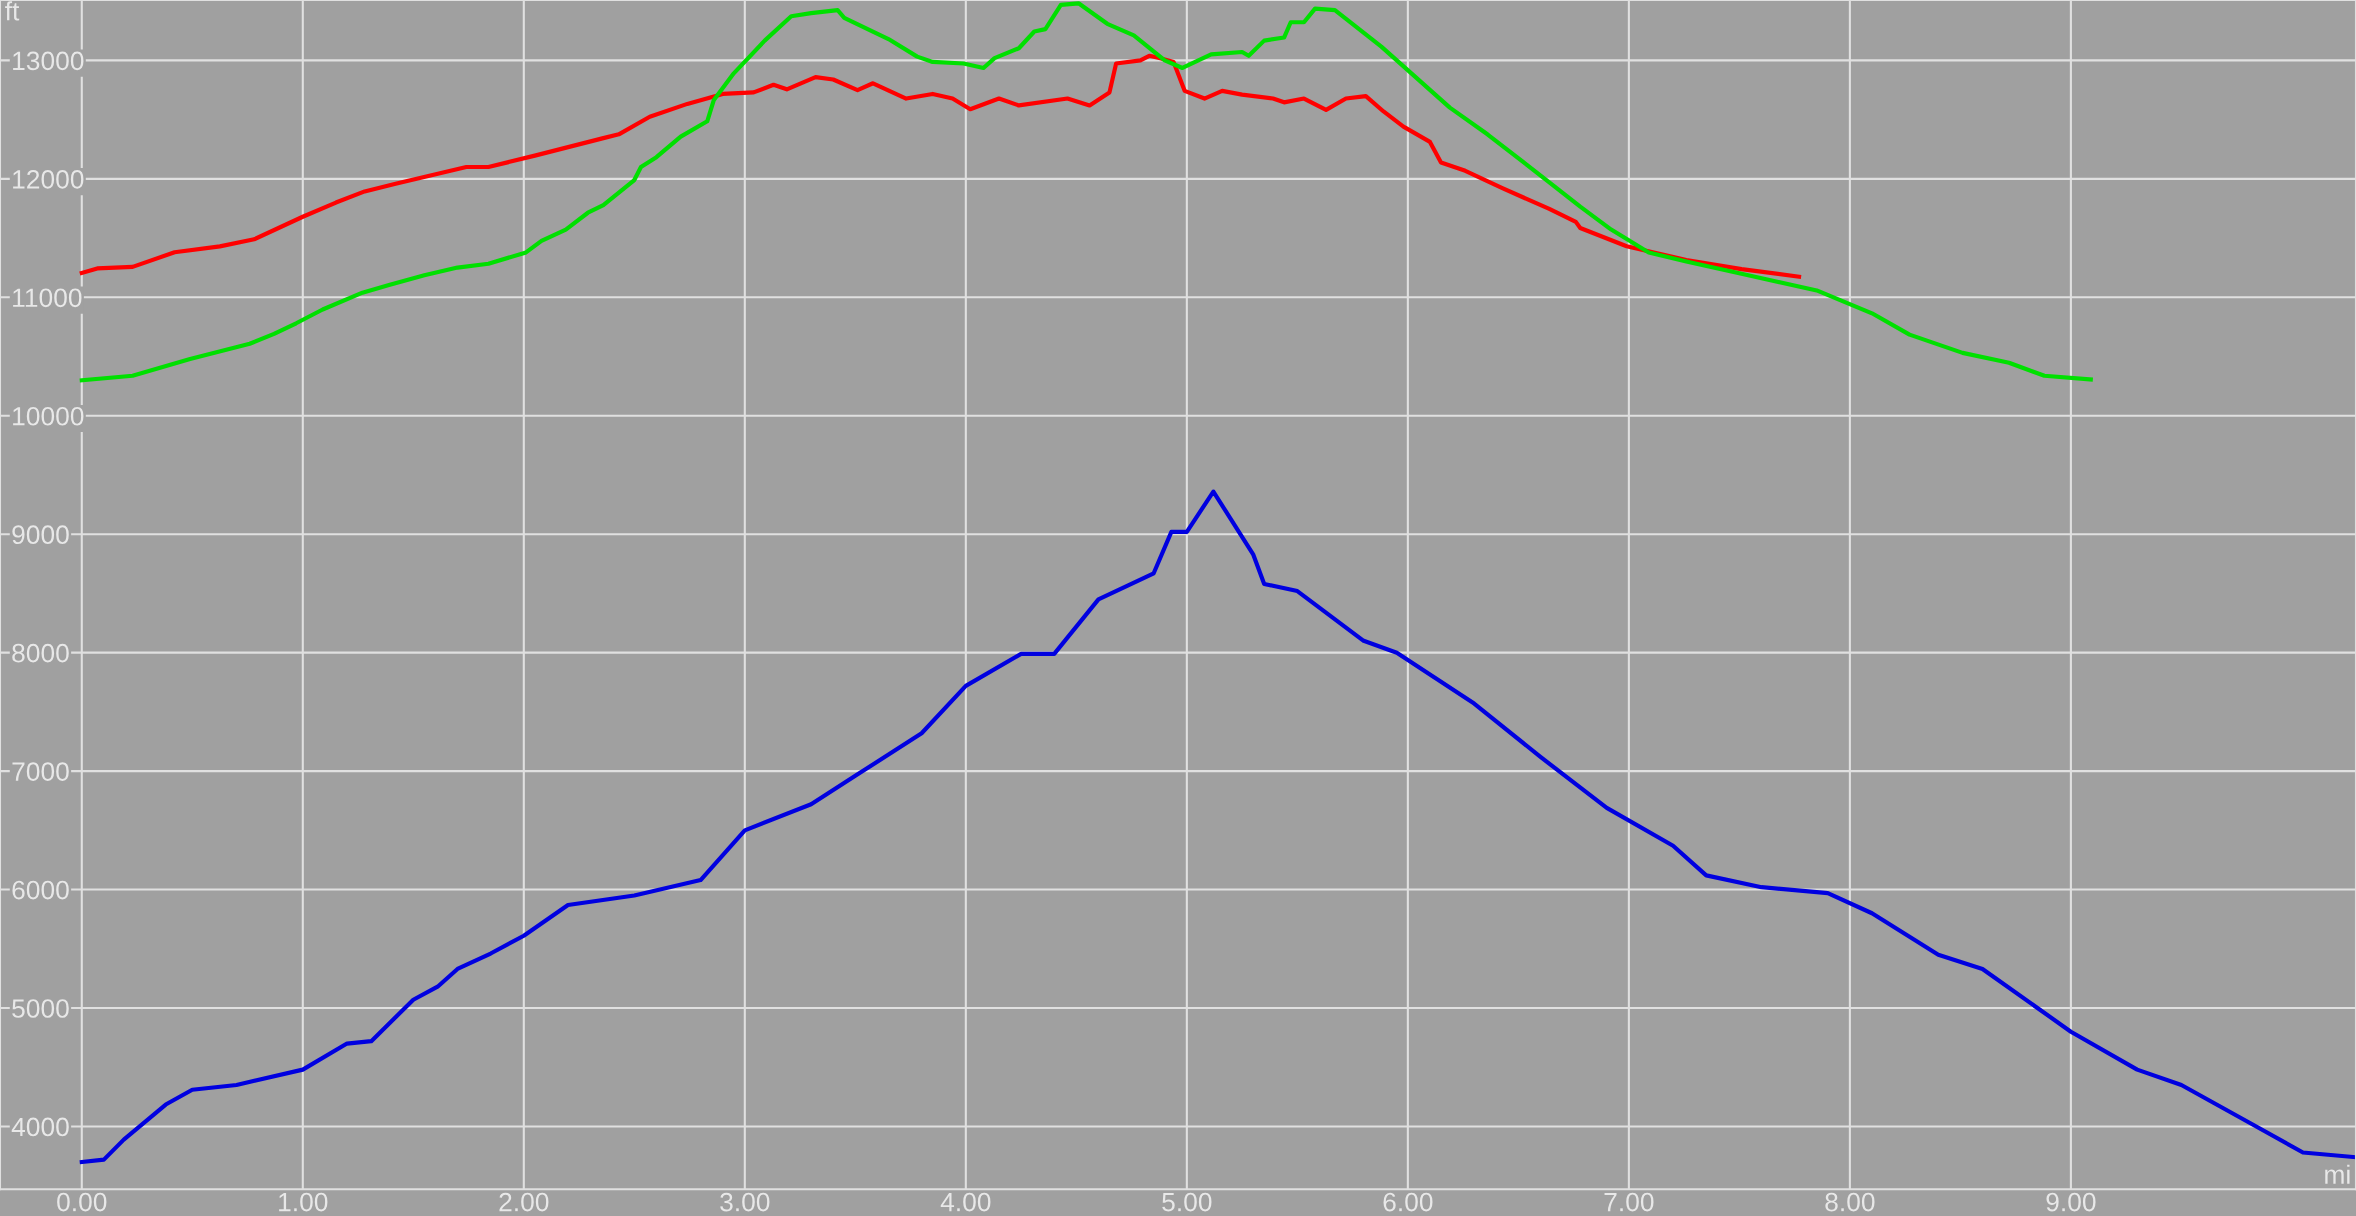 The image size is (2356, 1216). I want to click on y-tick-label: 12000, so click(48, 179).